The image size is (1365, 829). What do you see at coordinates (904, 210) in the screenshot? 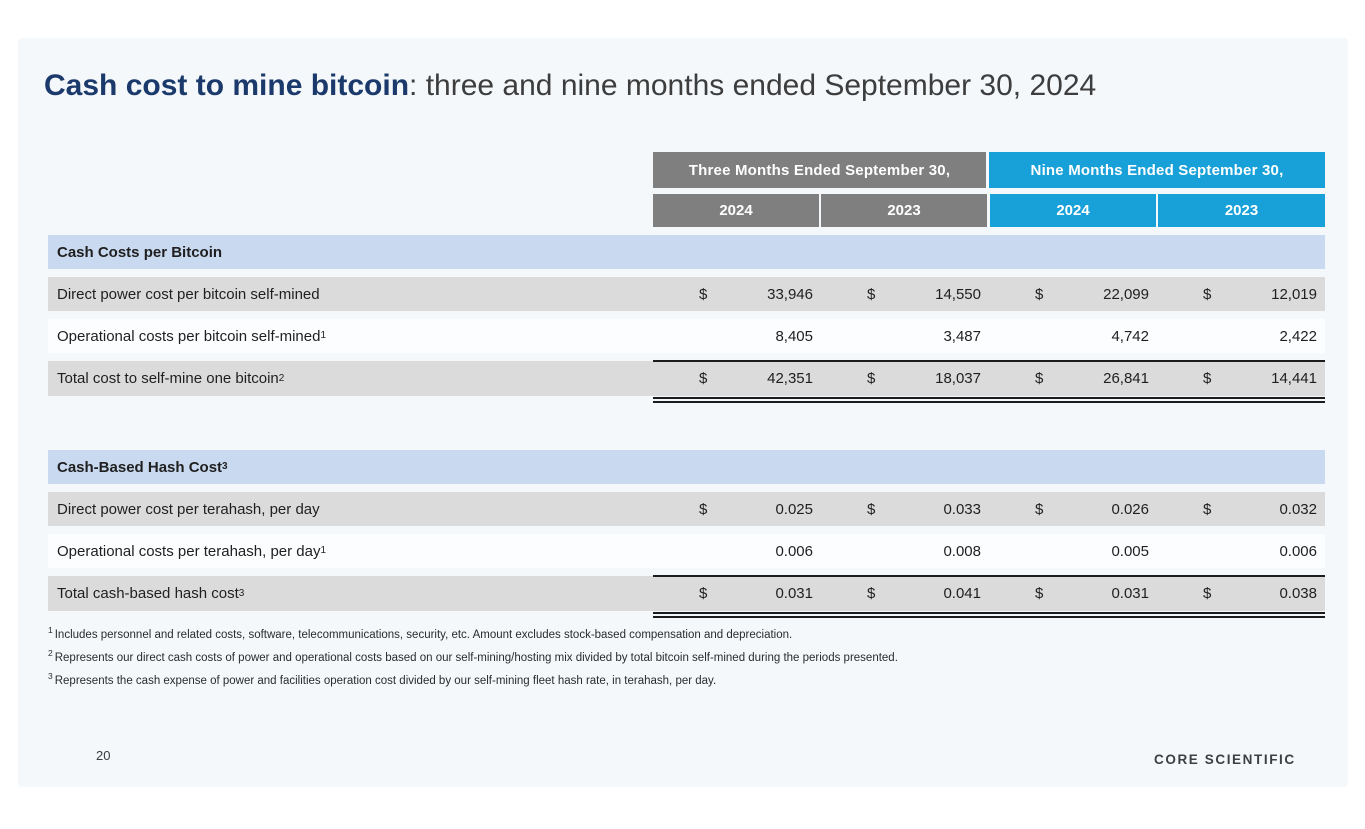
I see `year-header-3m-2023: 2023` at bounding box center [904, 210].